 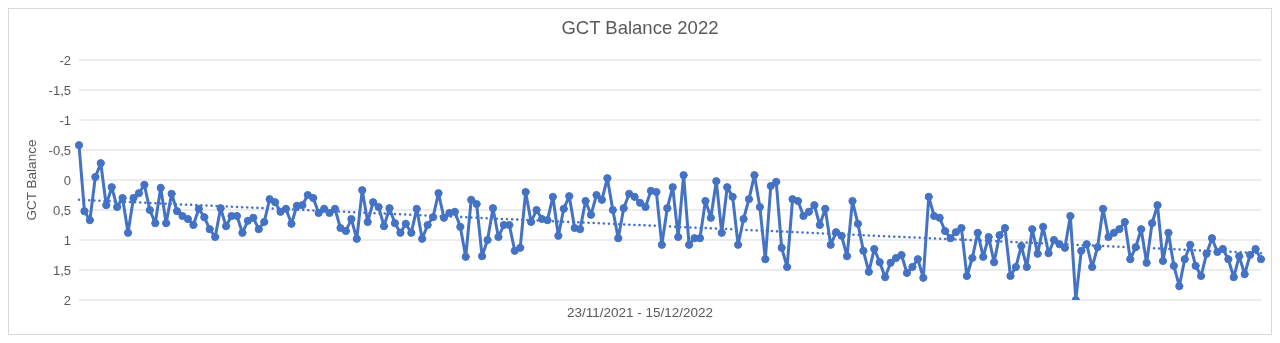 What do you see at coordinates (640, 28) in the screenshot?
I see `chart-title: GCT Balance 2022` at bounding box center [640, 28].